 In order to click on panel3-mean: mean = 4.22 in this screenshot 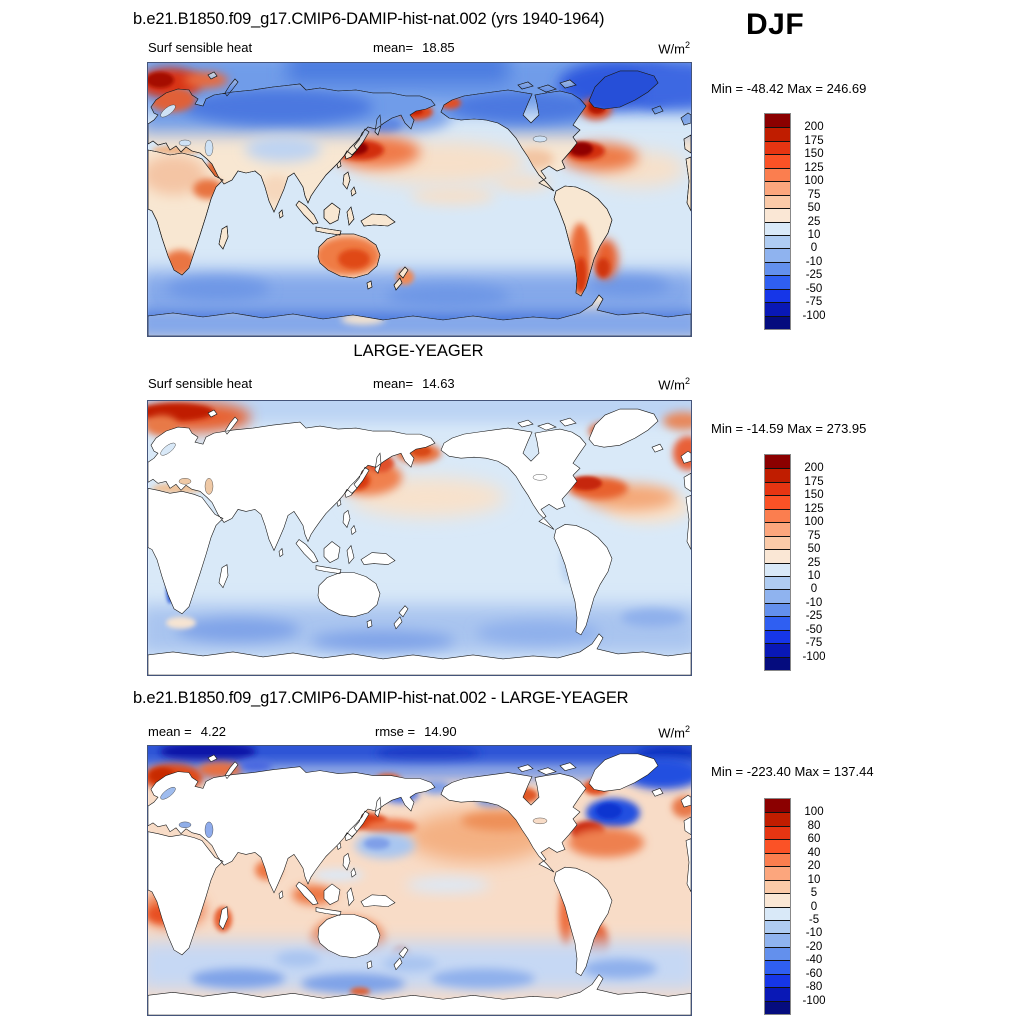, I will do `click(187, 731)`.